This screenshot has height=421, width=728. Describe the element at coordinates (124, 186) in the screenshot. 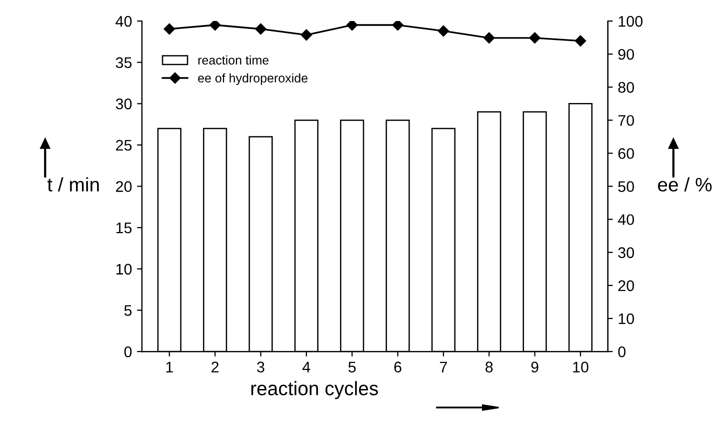

I see `y-tick-label: 20` at that location.